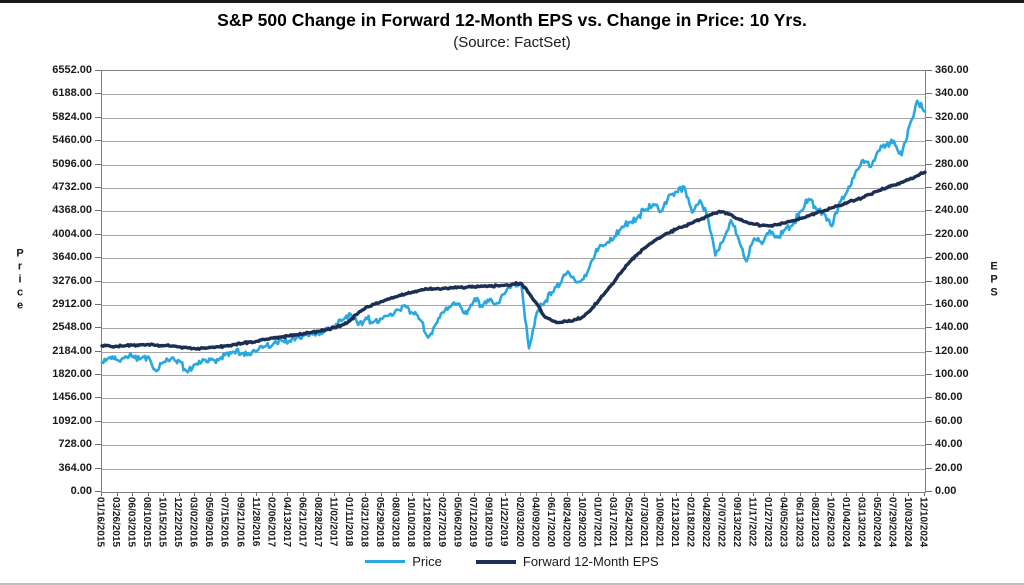 Image resolution: width=1024 pixels, height=585 pixels. What do you see at coordinates (147, 522) in the screenshot?
I see `x-axis-tick-label: 08/10/2015` at bounding box center [147, 522].